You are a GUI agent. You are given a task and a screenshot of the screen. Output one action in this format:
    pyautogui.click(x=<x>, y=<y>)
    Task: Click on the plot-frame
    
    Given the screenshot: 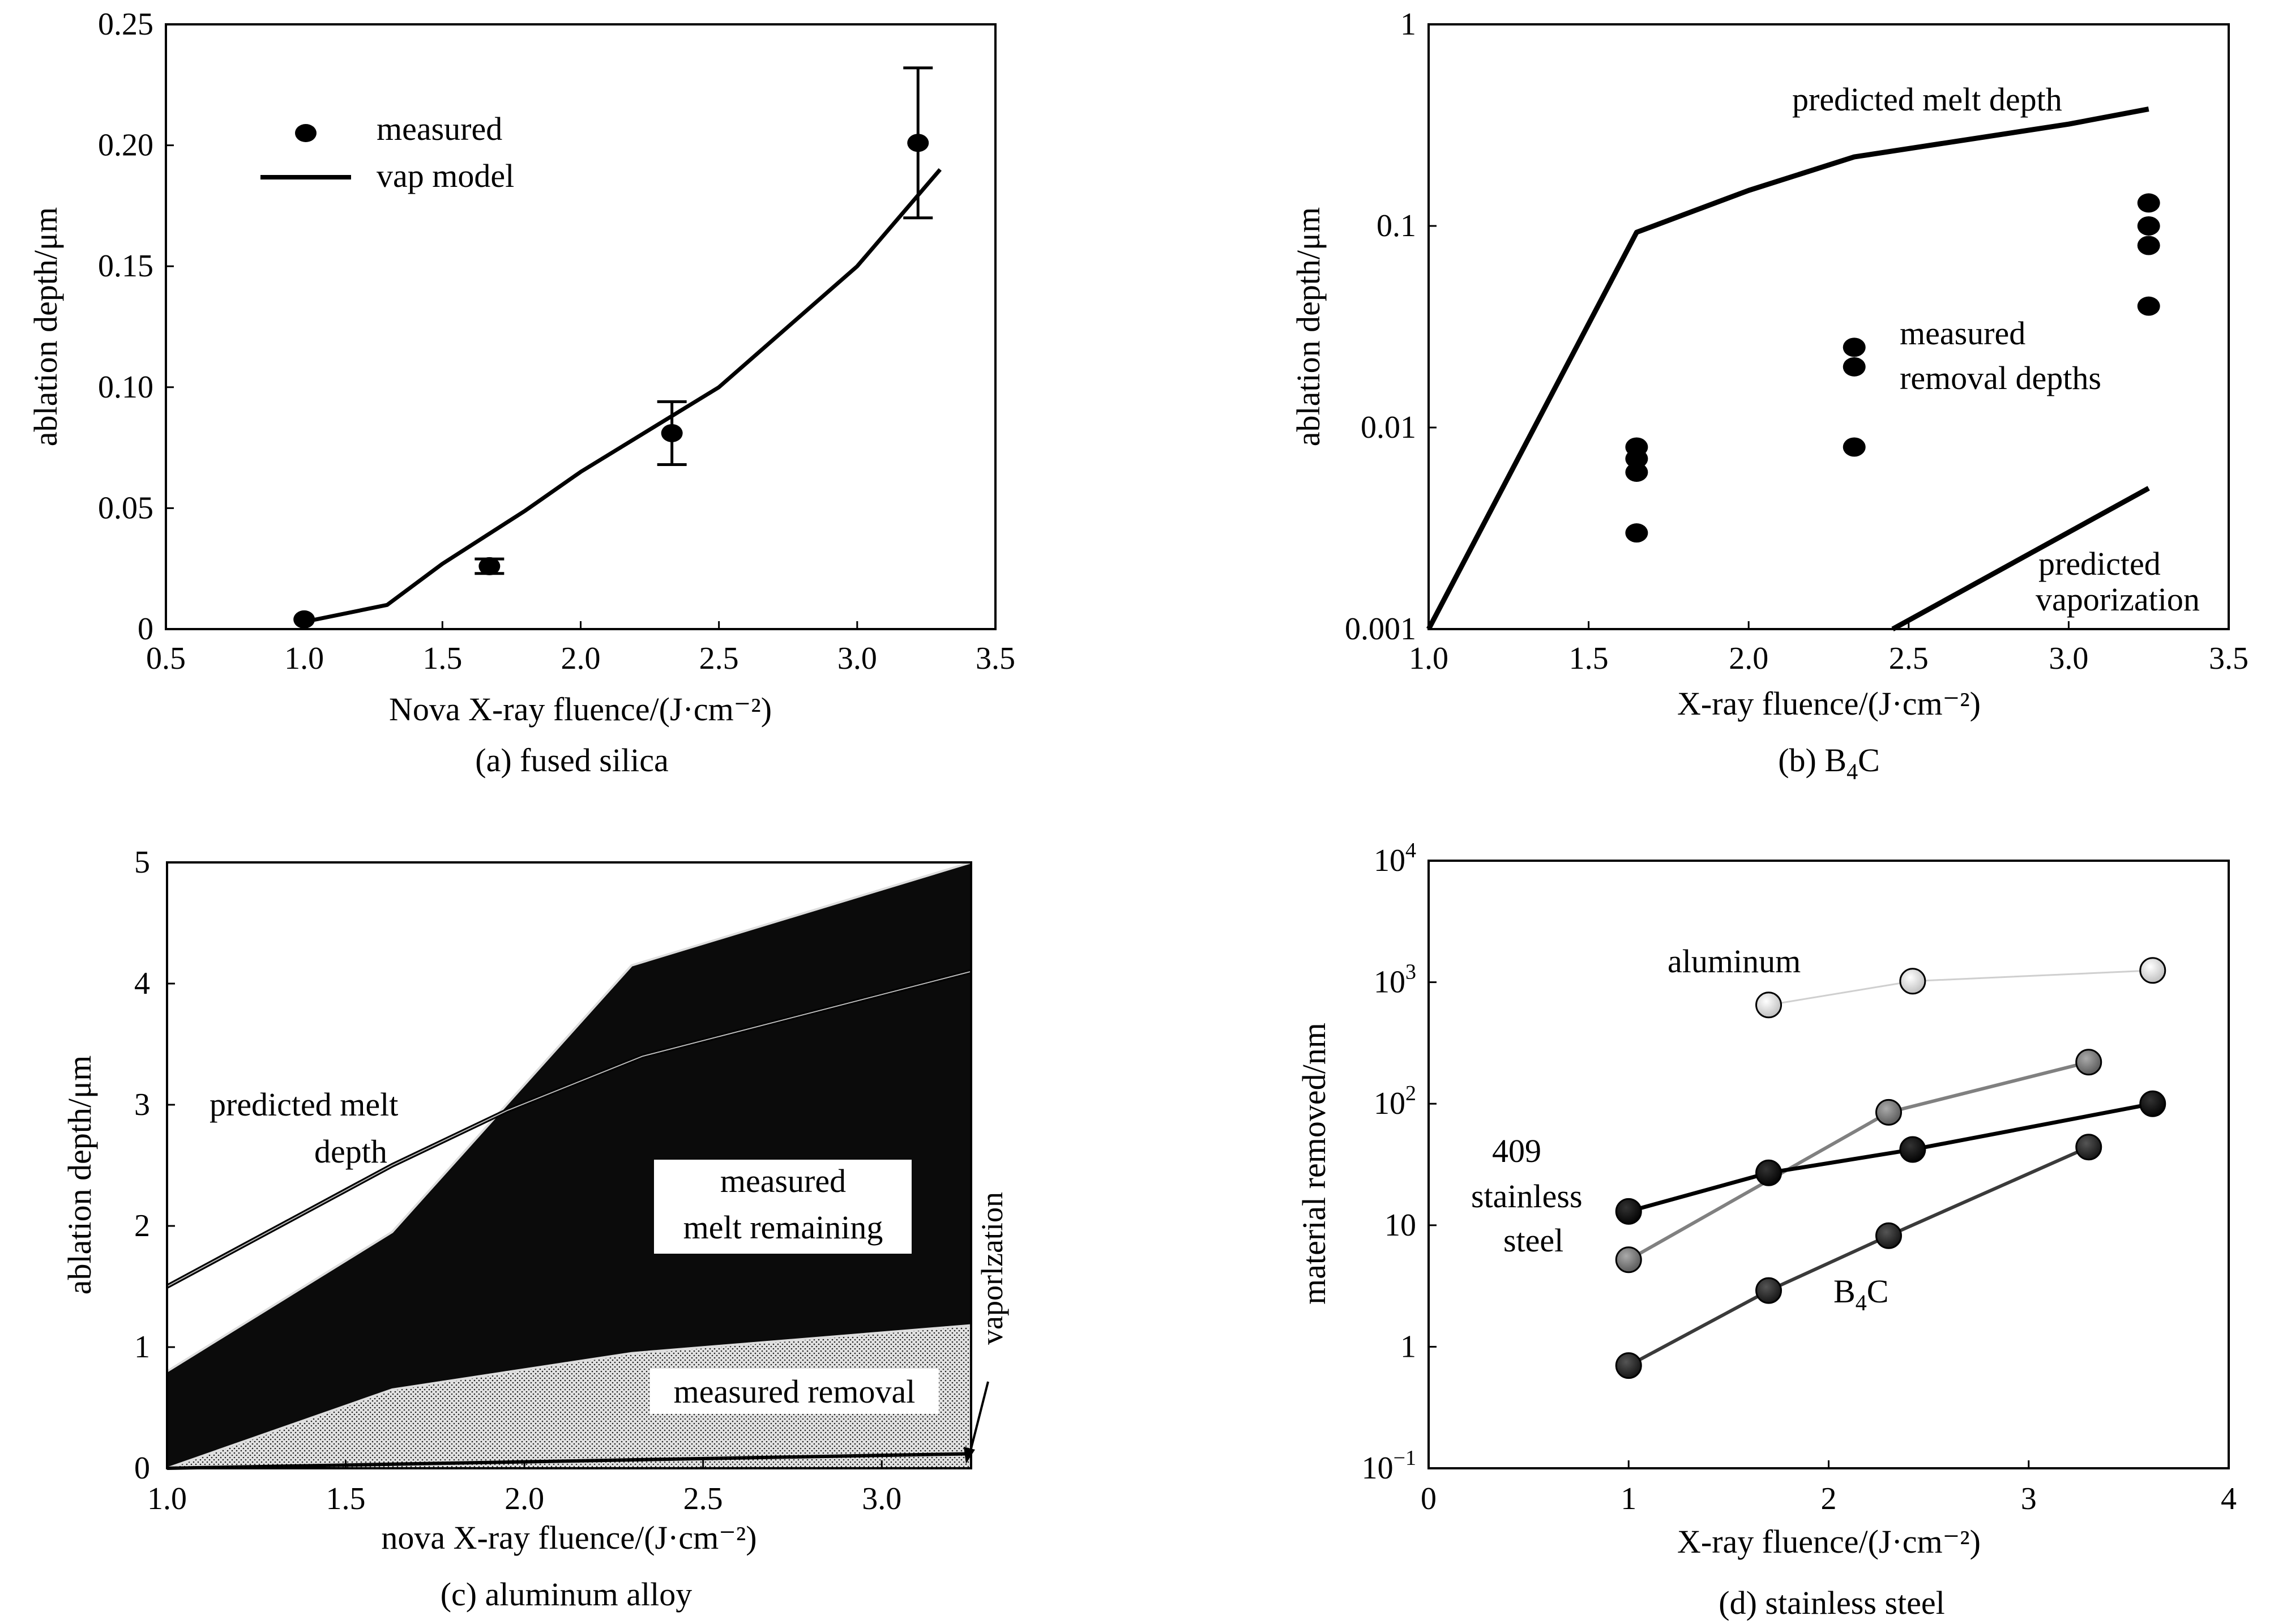 What is the action you would take?
    pyautogui.click(x=569, y=1165)
    